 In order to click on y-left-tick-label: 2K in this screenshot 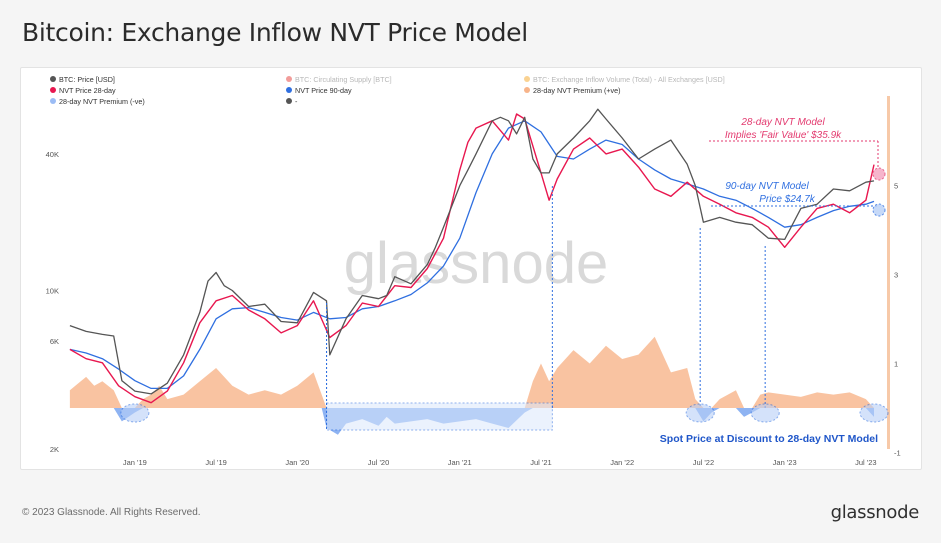, I will do `click(54, 449)`.